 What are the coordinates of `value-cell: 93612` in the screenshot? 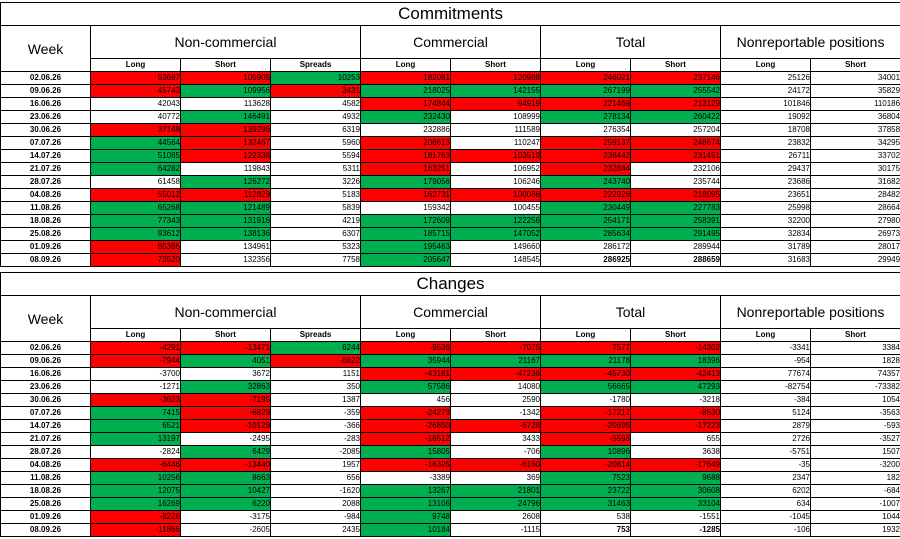 It's located at (135, 234).